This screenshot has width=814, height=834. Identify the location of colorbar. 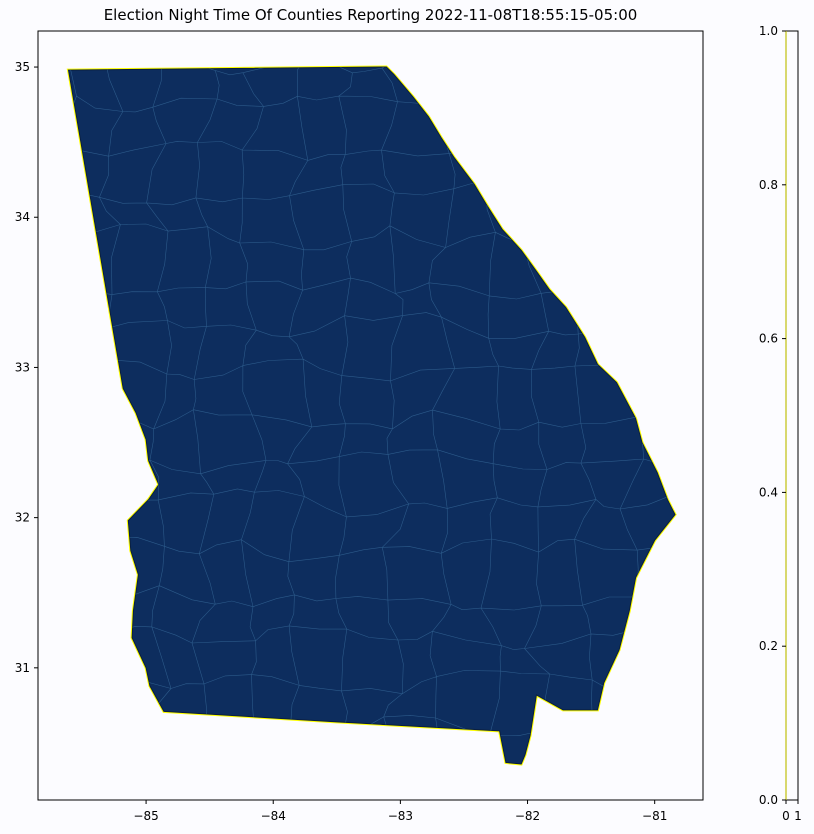
(792, 415).